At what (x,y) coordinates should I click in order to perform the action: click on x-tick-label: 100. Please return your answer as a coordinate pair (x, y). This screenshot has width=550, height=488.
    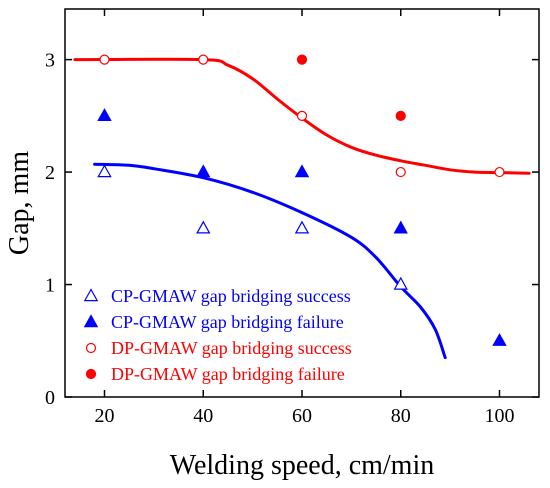
    Looking at the image, I should click on (500, 416).